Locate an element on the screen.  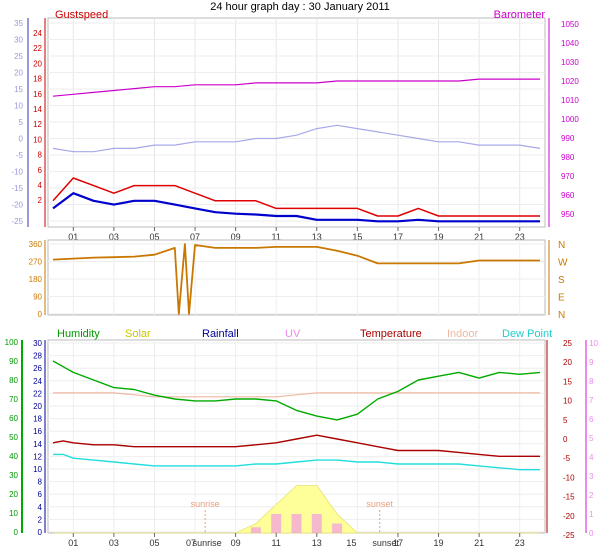
p3-uv-tick: 9 is located at coordinates (591, 362).